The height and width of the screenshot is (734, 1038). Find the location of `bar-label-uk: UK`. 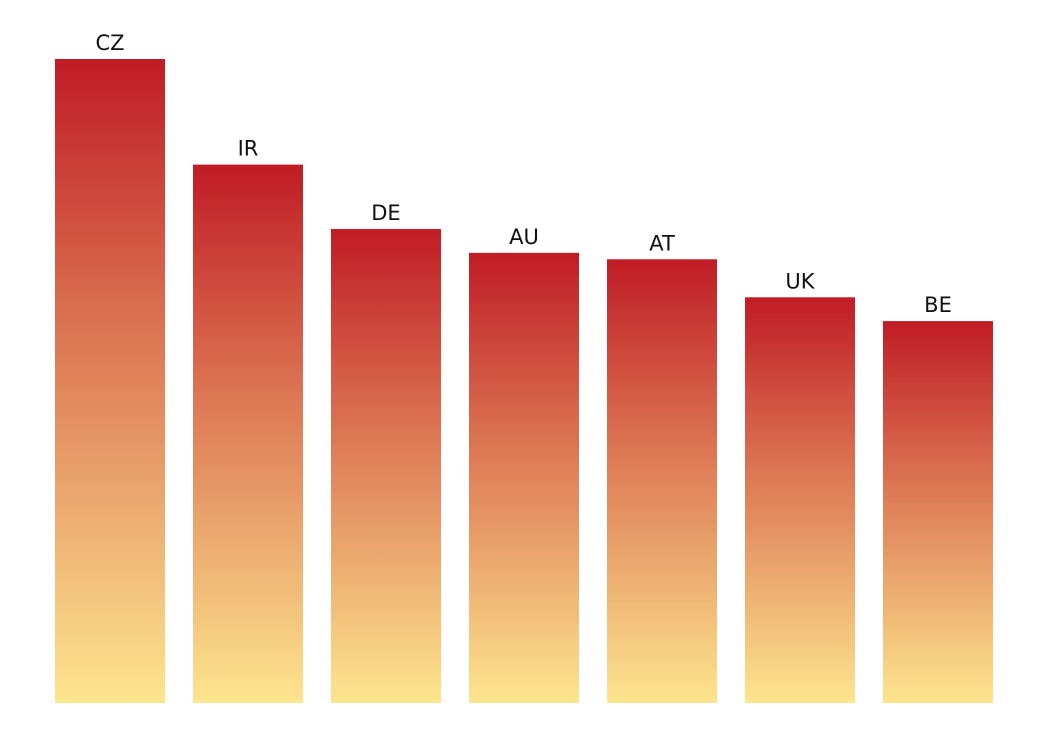

bar-label-uk: UK is located at coordinates (800, 281).